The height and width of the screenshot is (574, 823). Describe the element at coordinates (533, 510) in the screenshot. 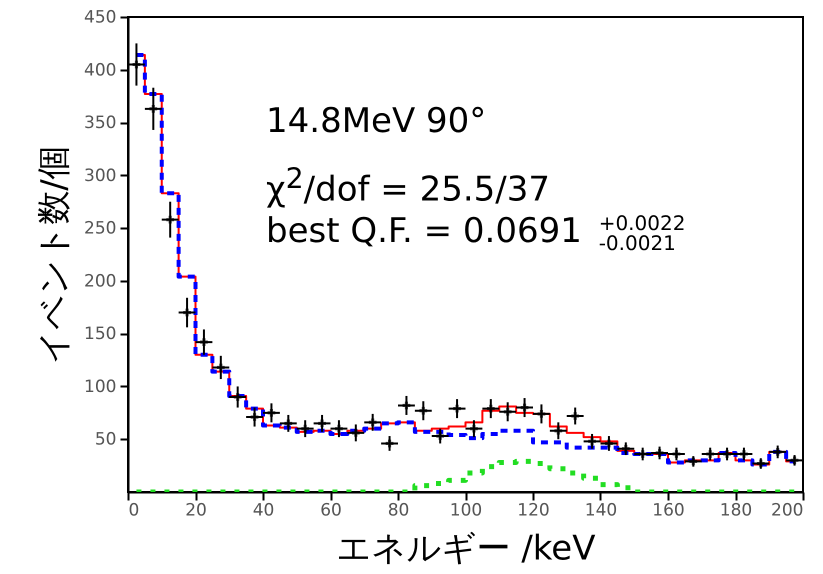

I see `x-tick-label: 120` at that location.